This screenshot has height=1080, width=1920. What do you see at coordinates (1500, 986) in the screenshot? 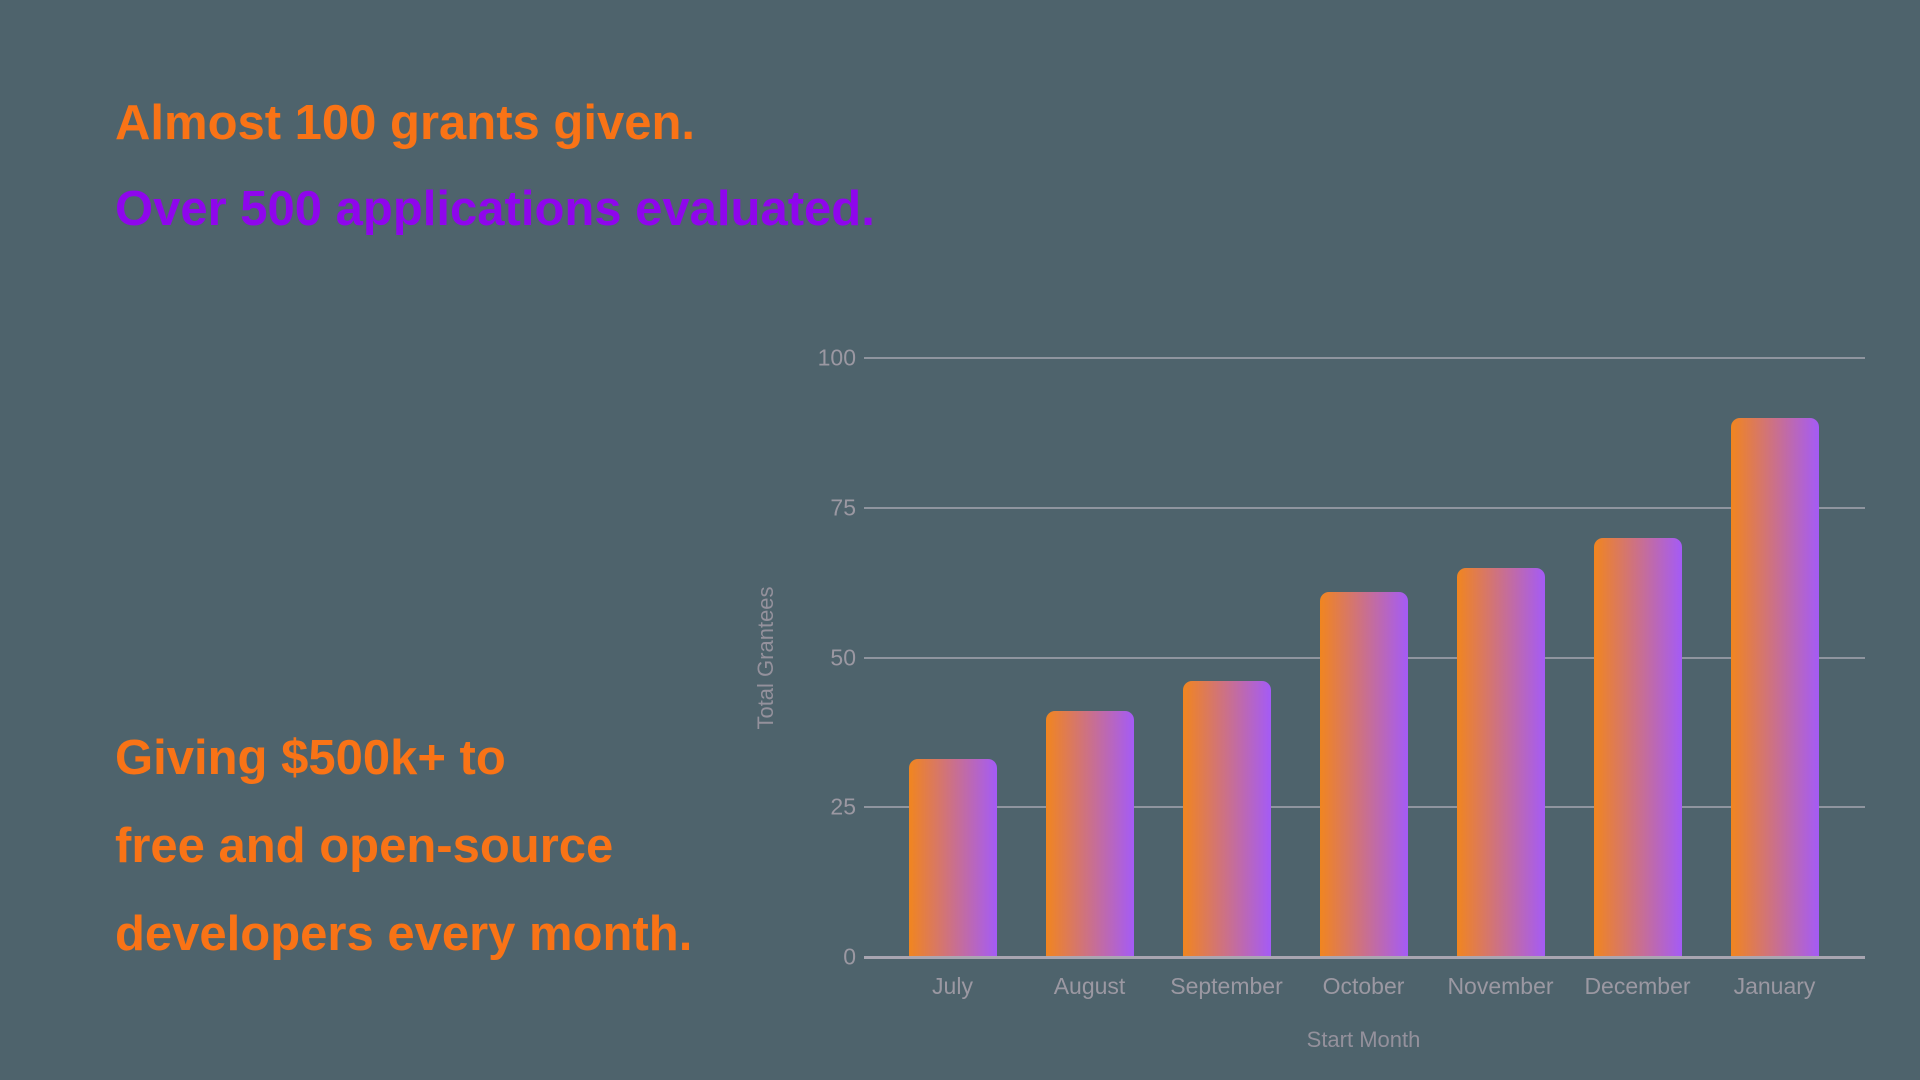
I see `x-tick-label-november: November` at bounding box center [1500, 986].